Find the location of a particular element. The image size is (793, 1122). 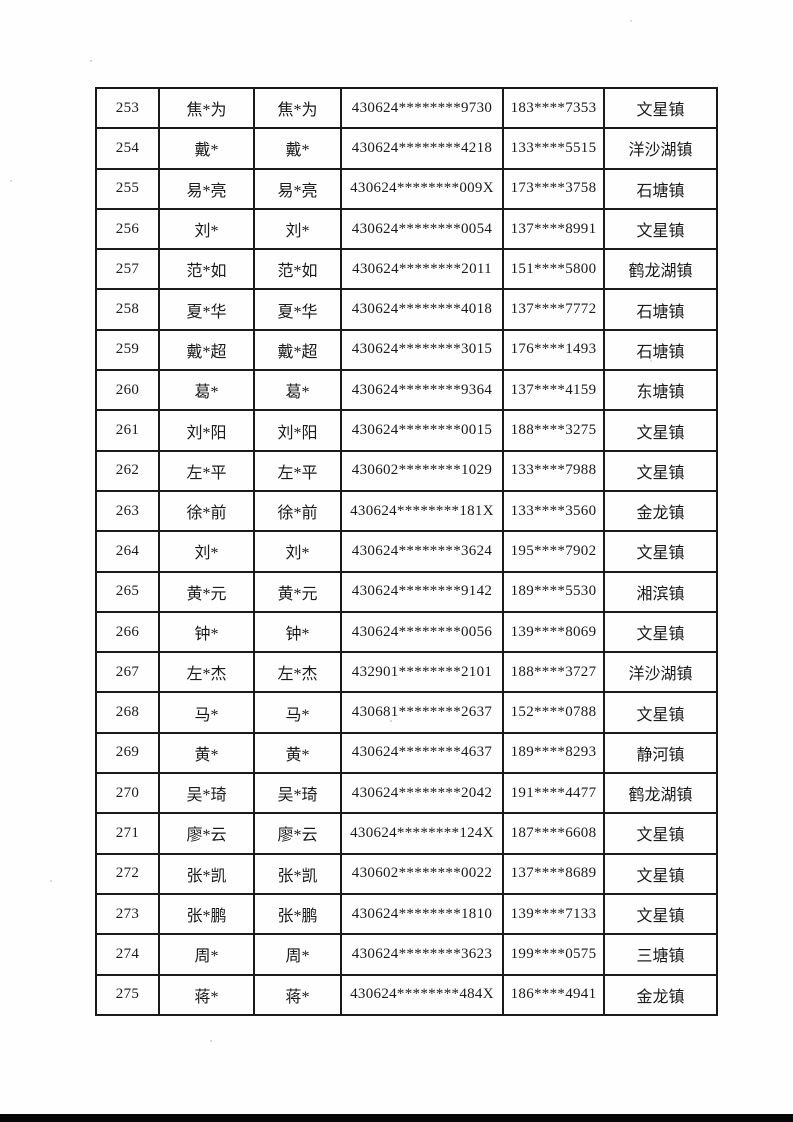

cell-name-confirm: 刘* is located at coordinates (297, 229).